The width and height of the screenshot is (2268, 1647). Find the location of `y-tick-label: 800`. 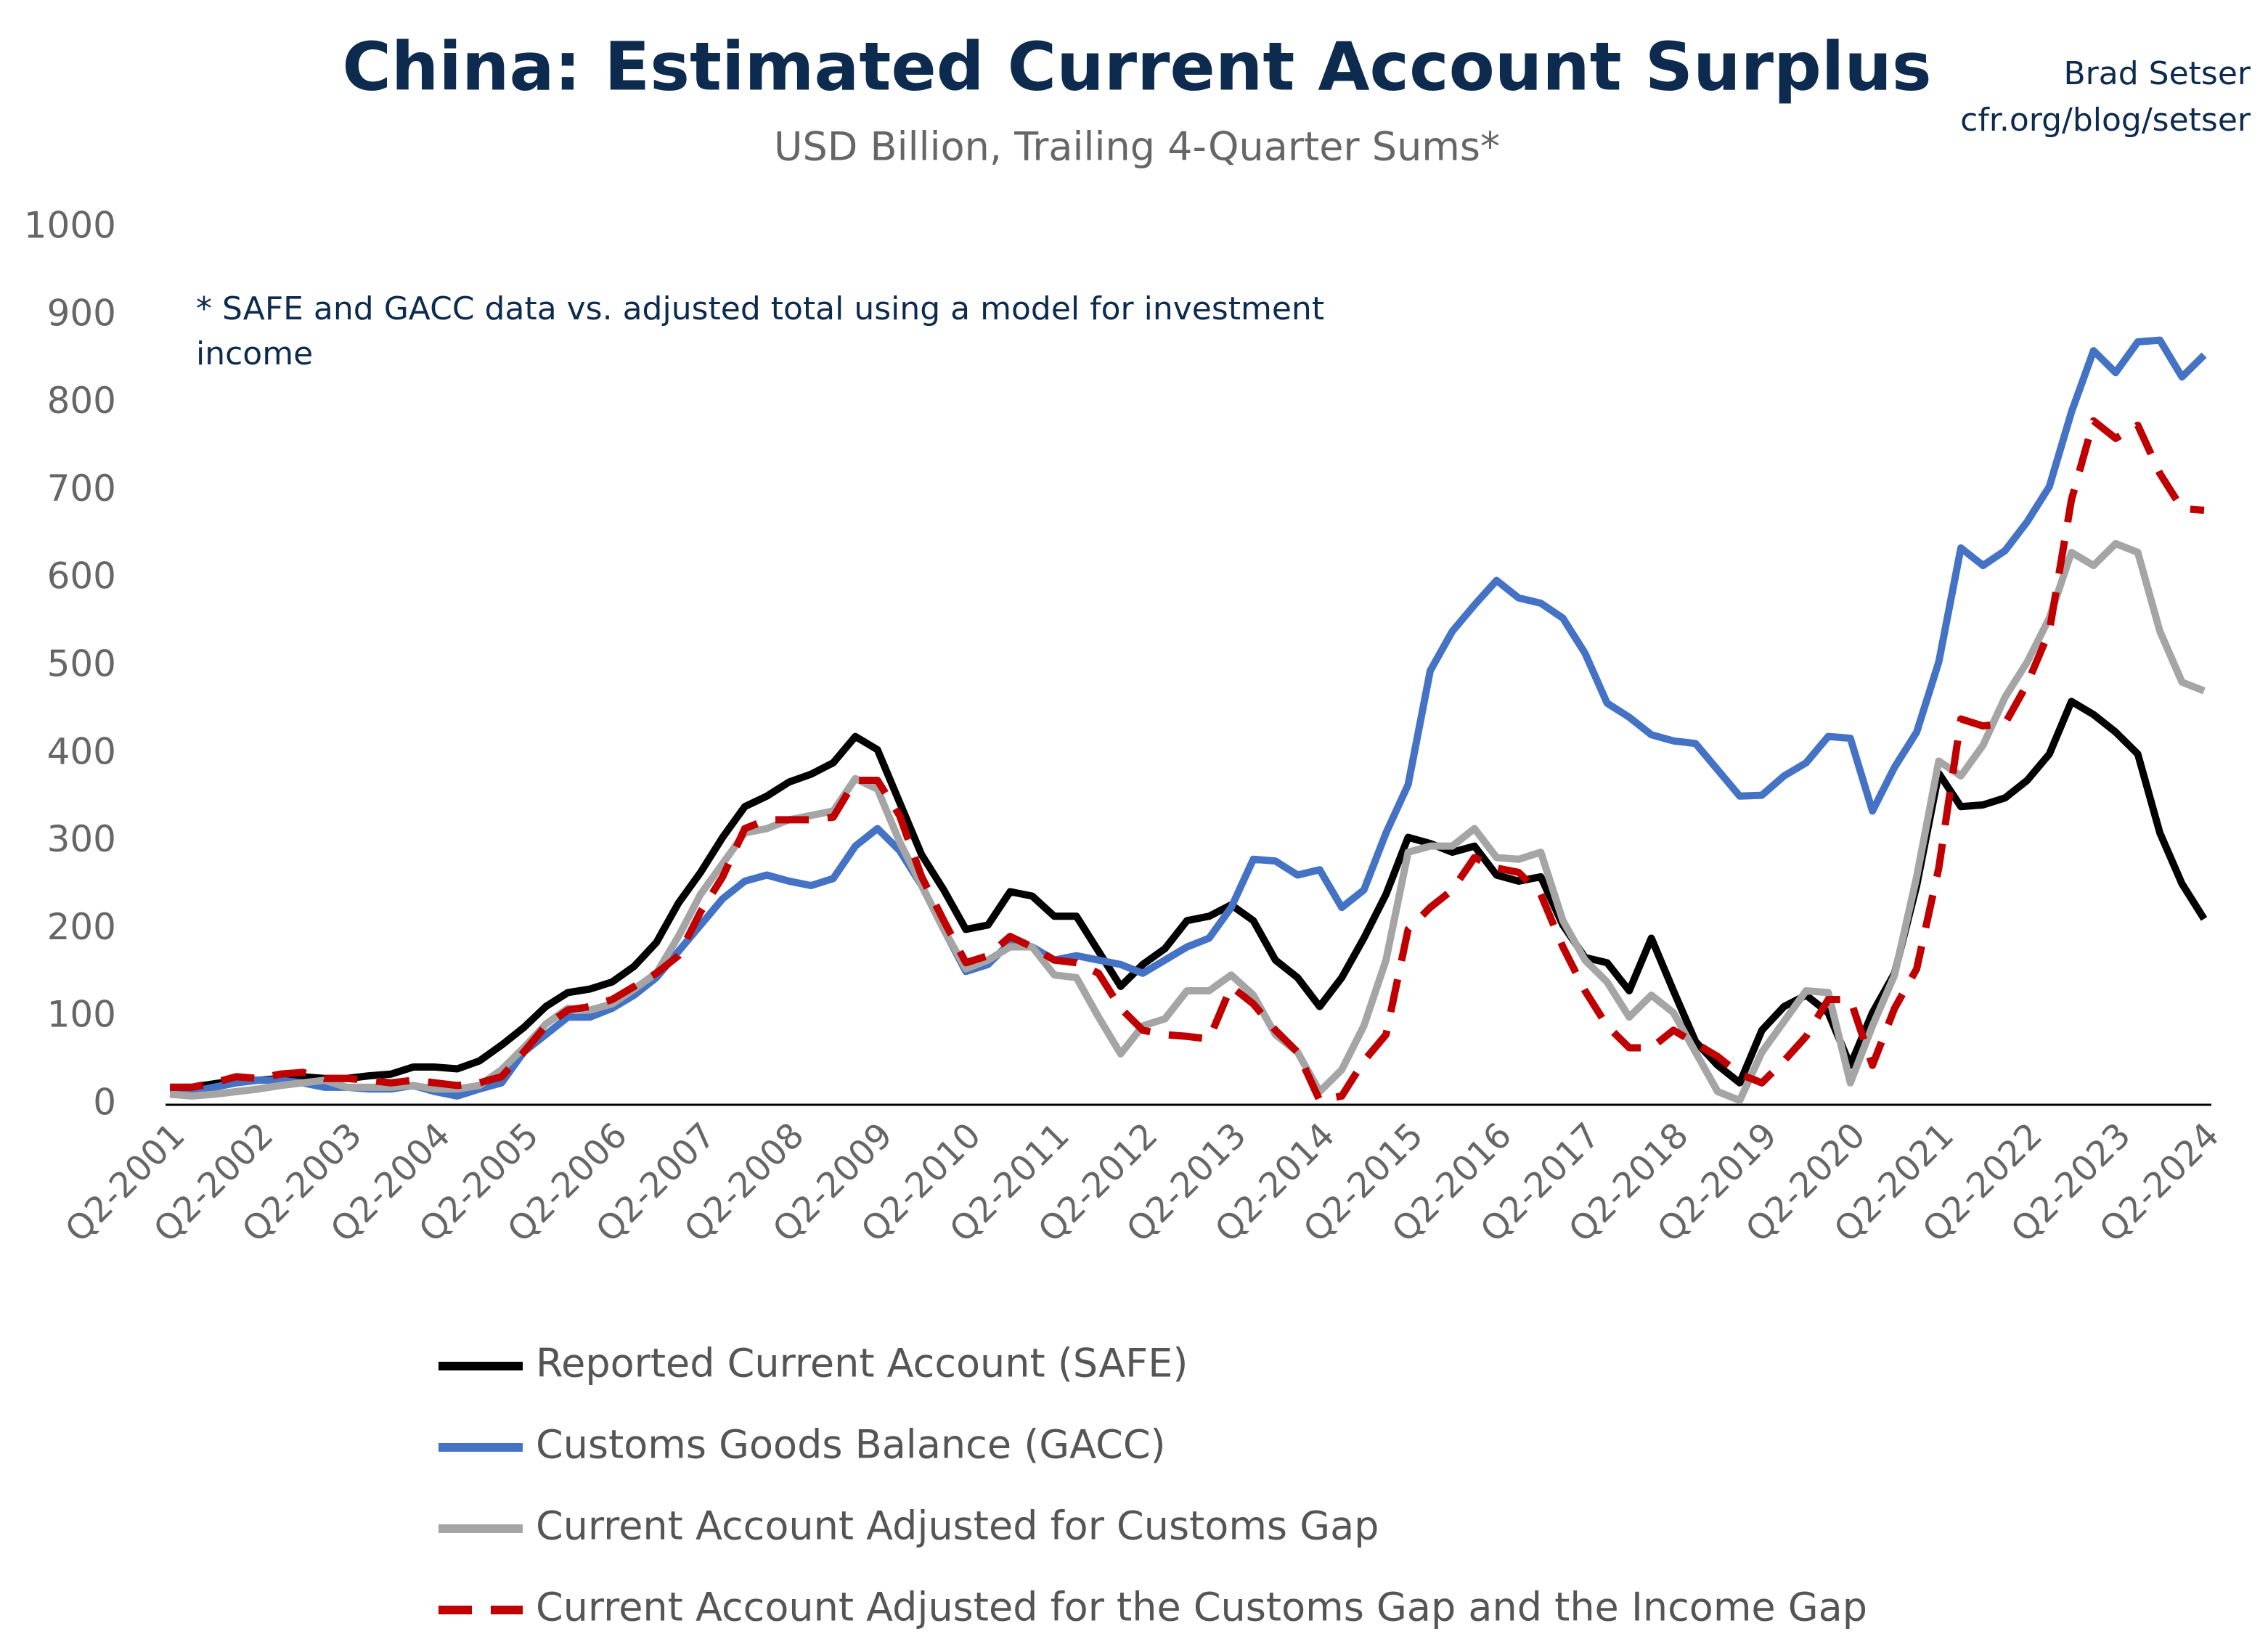

y-tick-label: 800 is located at coordinates (81, 401).